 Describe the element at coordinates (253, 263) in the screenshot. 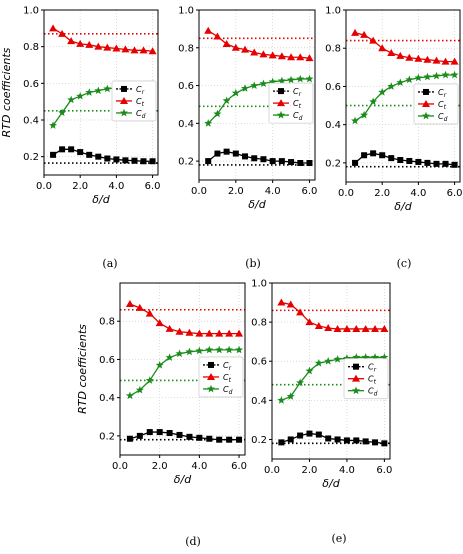

I see `subplot-caption: (b)` at that location.